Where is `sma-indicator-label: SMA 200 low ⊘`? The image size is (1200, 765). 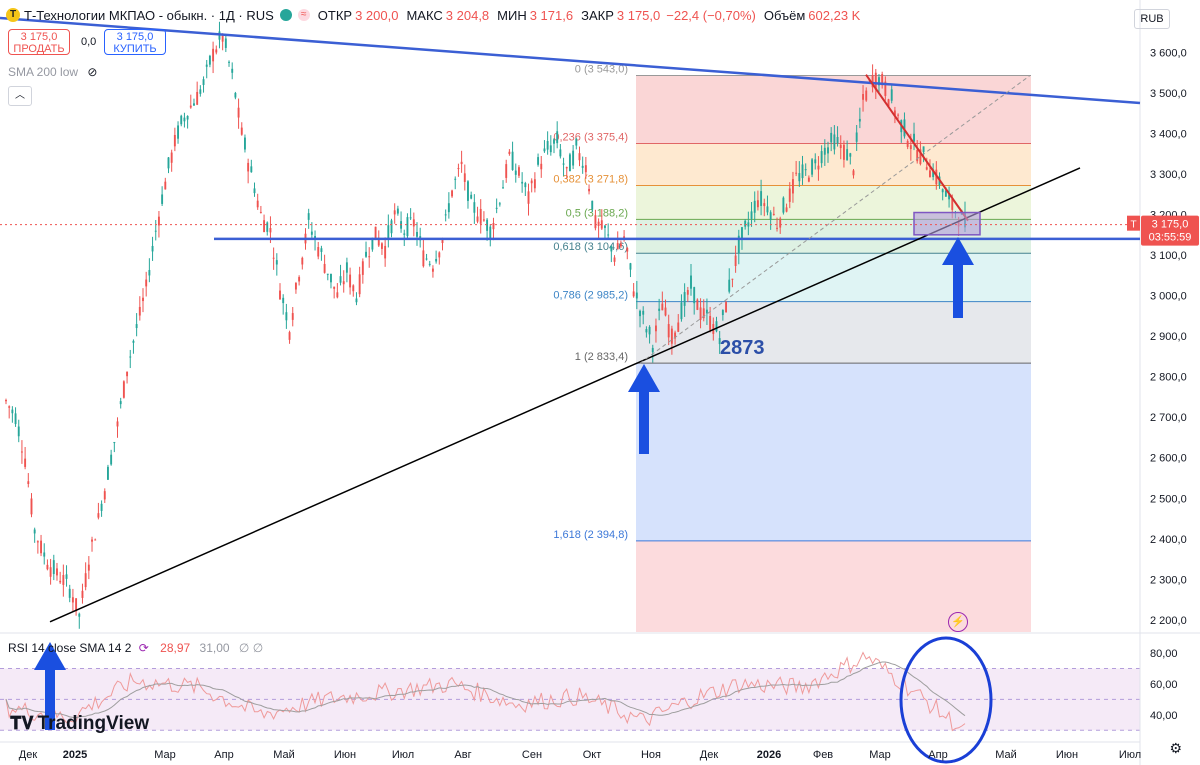 sma-indicator-label: SMA 200 low ⊘ is located at coordinates (52, 72).